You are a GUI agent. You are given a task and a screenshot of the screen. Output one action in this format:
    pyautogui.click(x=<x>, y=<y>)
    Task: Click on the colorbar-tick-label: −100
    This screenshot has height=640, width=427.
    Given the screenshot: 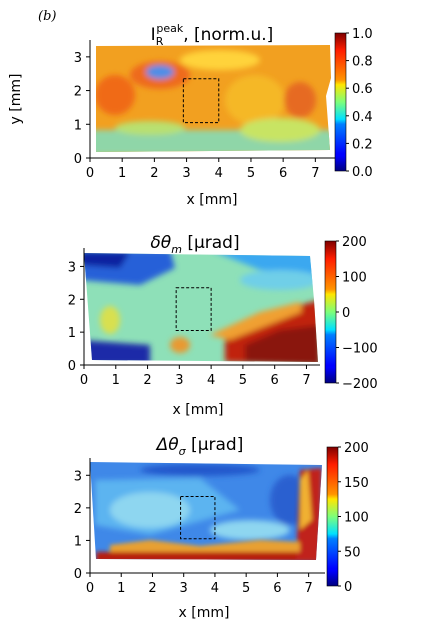 What is the action you would take?
    pyautogui.click(x=360, y=349)
    